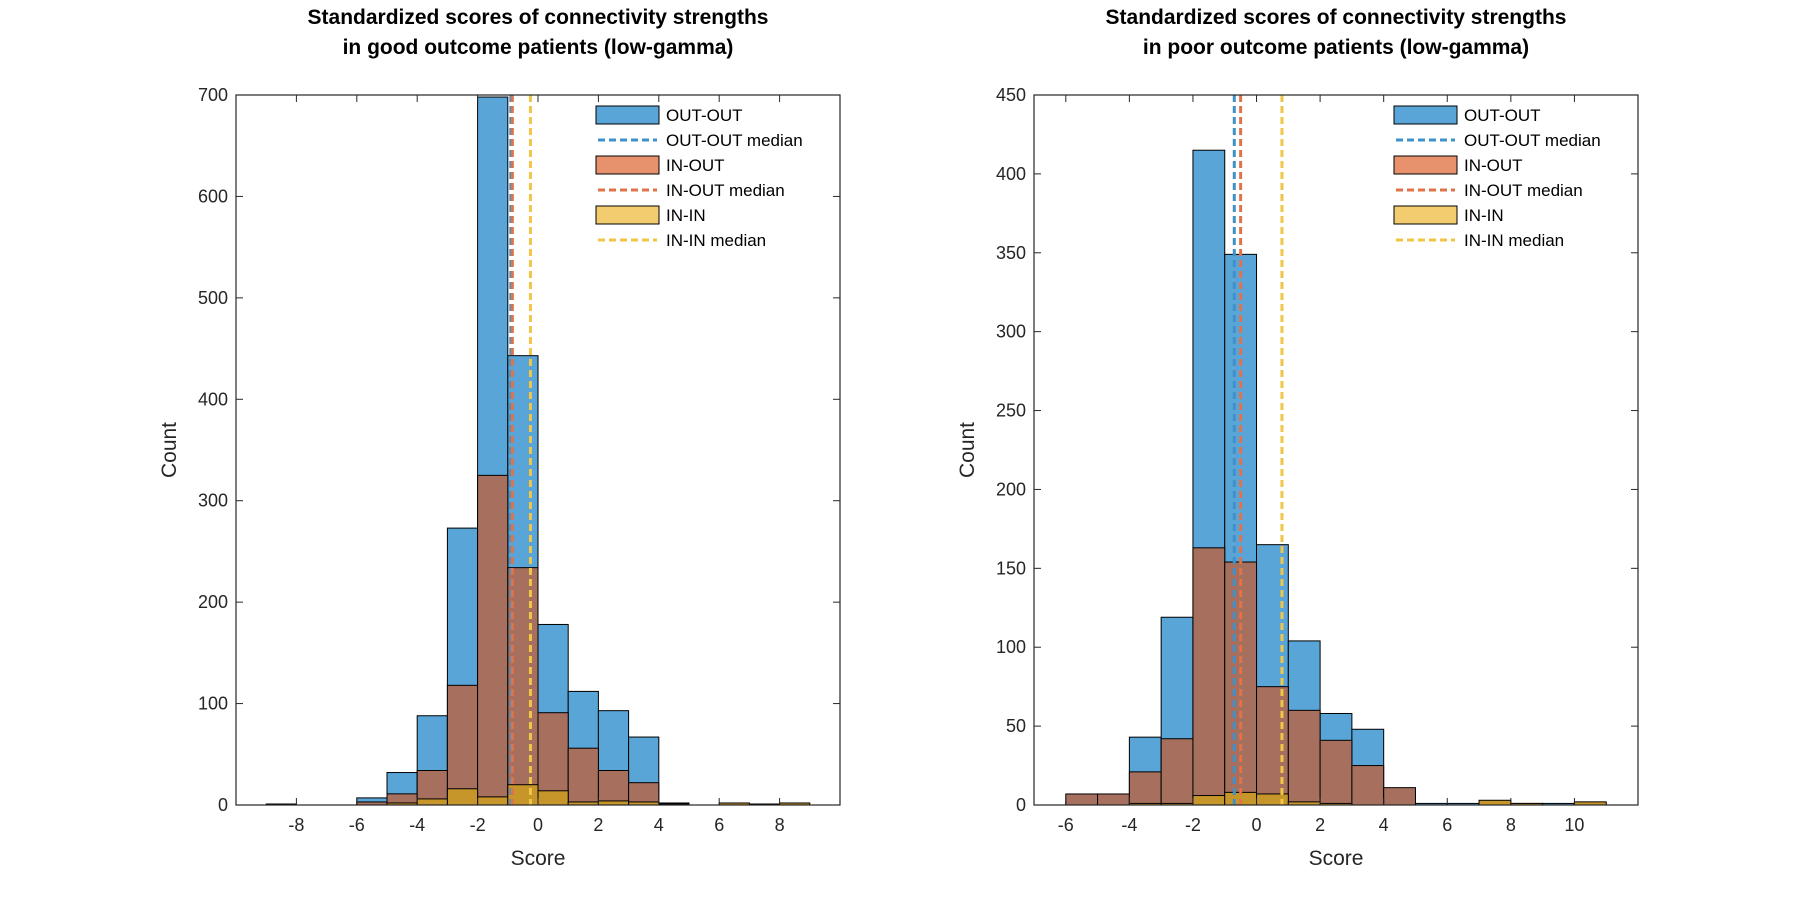  Describe the element at coordinates (538, 47) in the screenshot. I see `chart-title-line: in good outcome patients (low-gamma)` at that location.